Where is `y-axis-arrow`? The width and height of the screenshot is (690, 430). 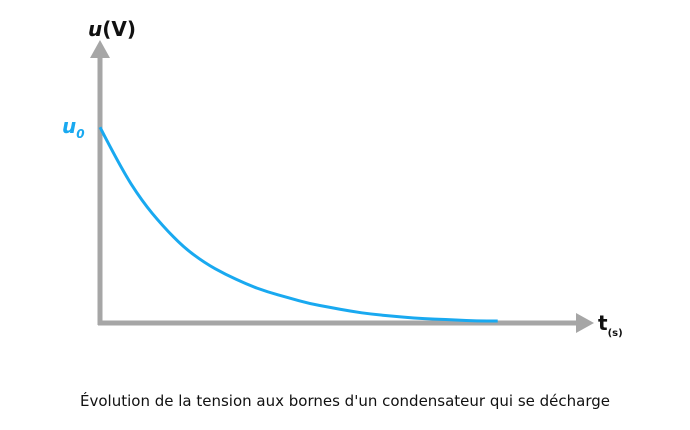
y-axis-arrow is located at coordinates (100, 49).